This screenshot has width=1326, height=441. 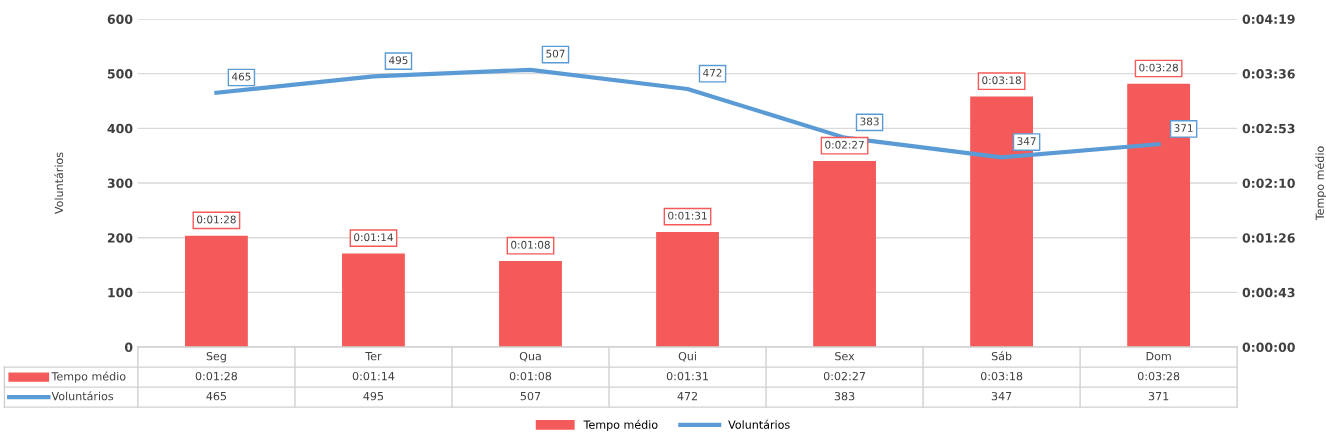 I want to click on text: 371, so click(x=1183, y=128).